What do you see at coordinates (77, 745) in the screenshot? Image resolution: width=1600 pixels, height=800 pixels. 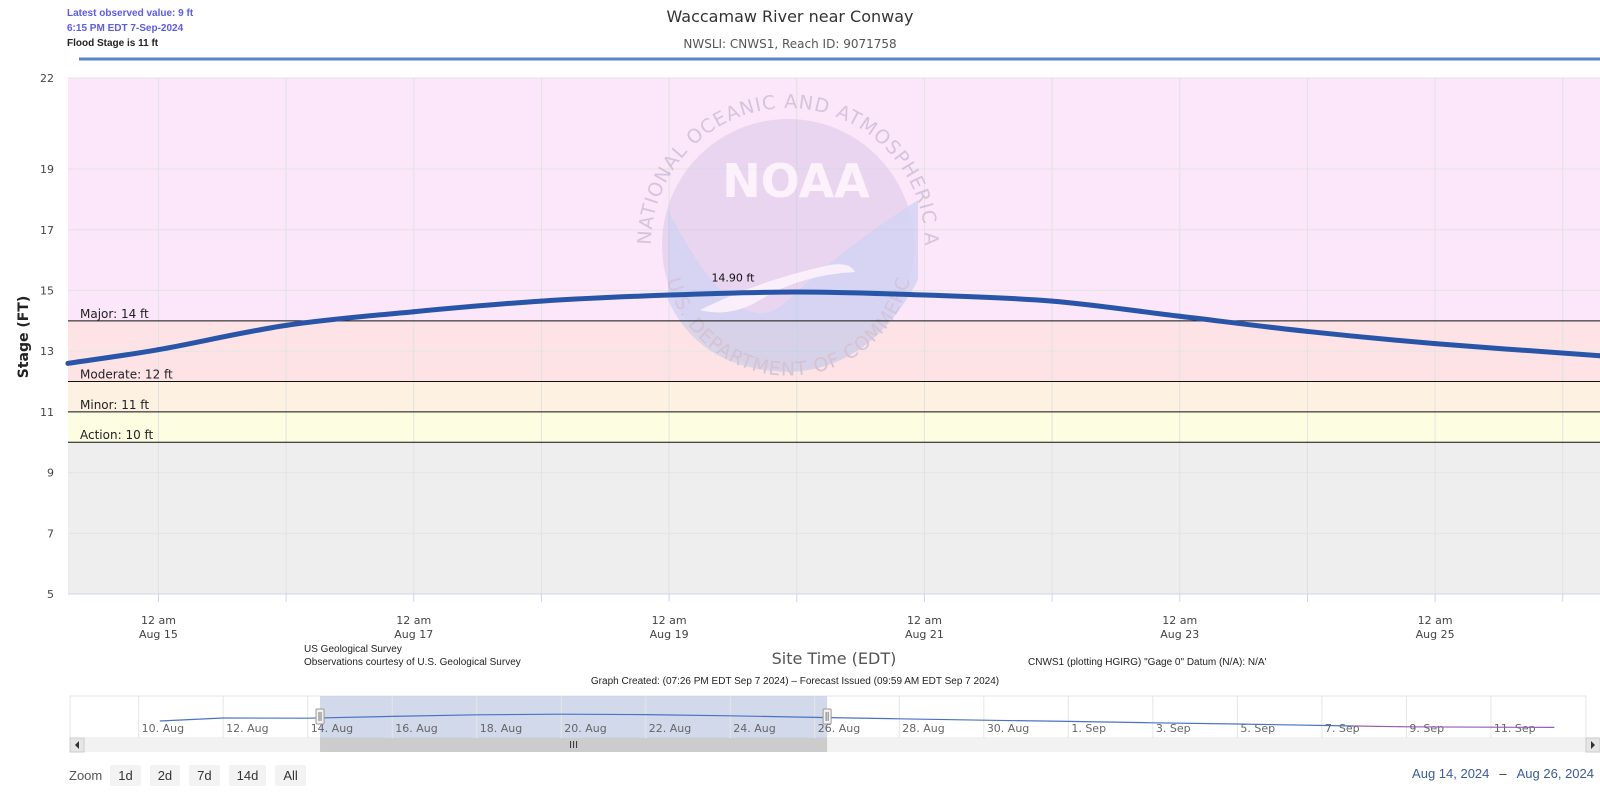 I see `chevron-left-icon` at bounding box center [77, 745].